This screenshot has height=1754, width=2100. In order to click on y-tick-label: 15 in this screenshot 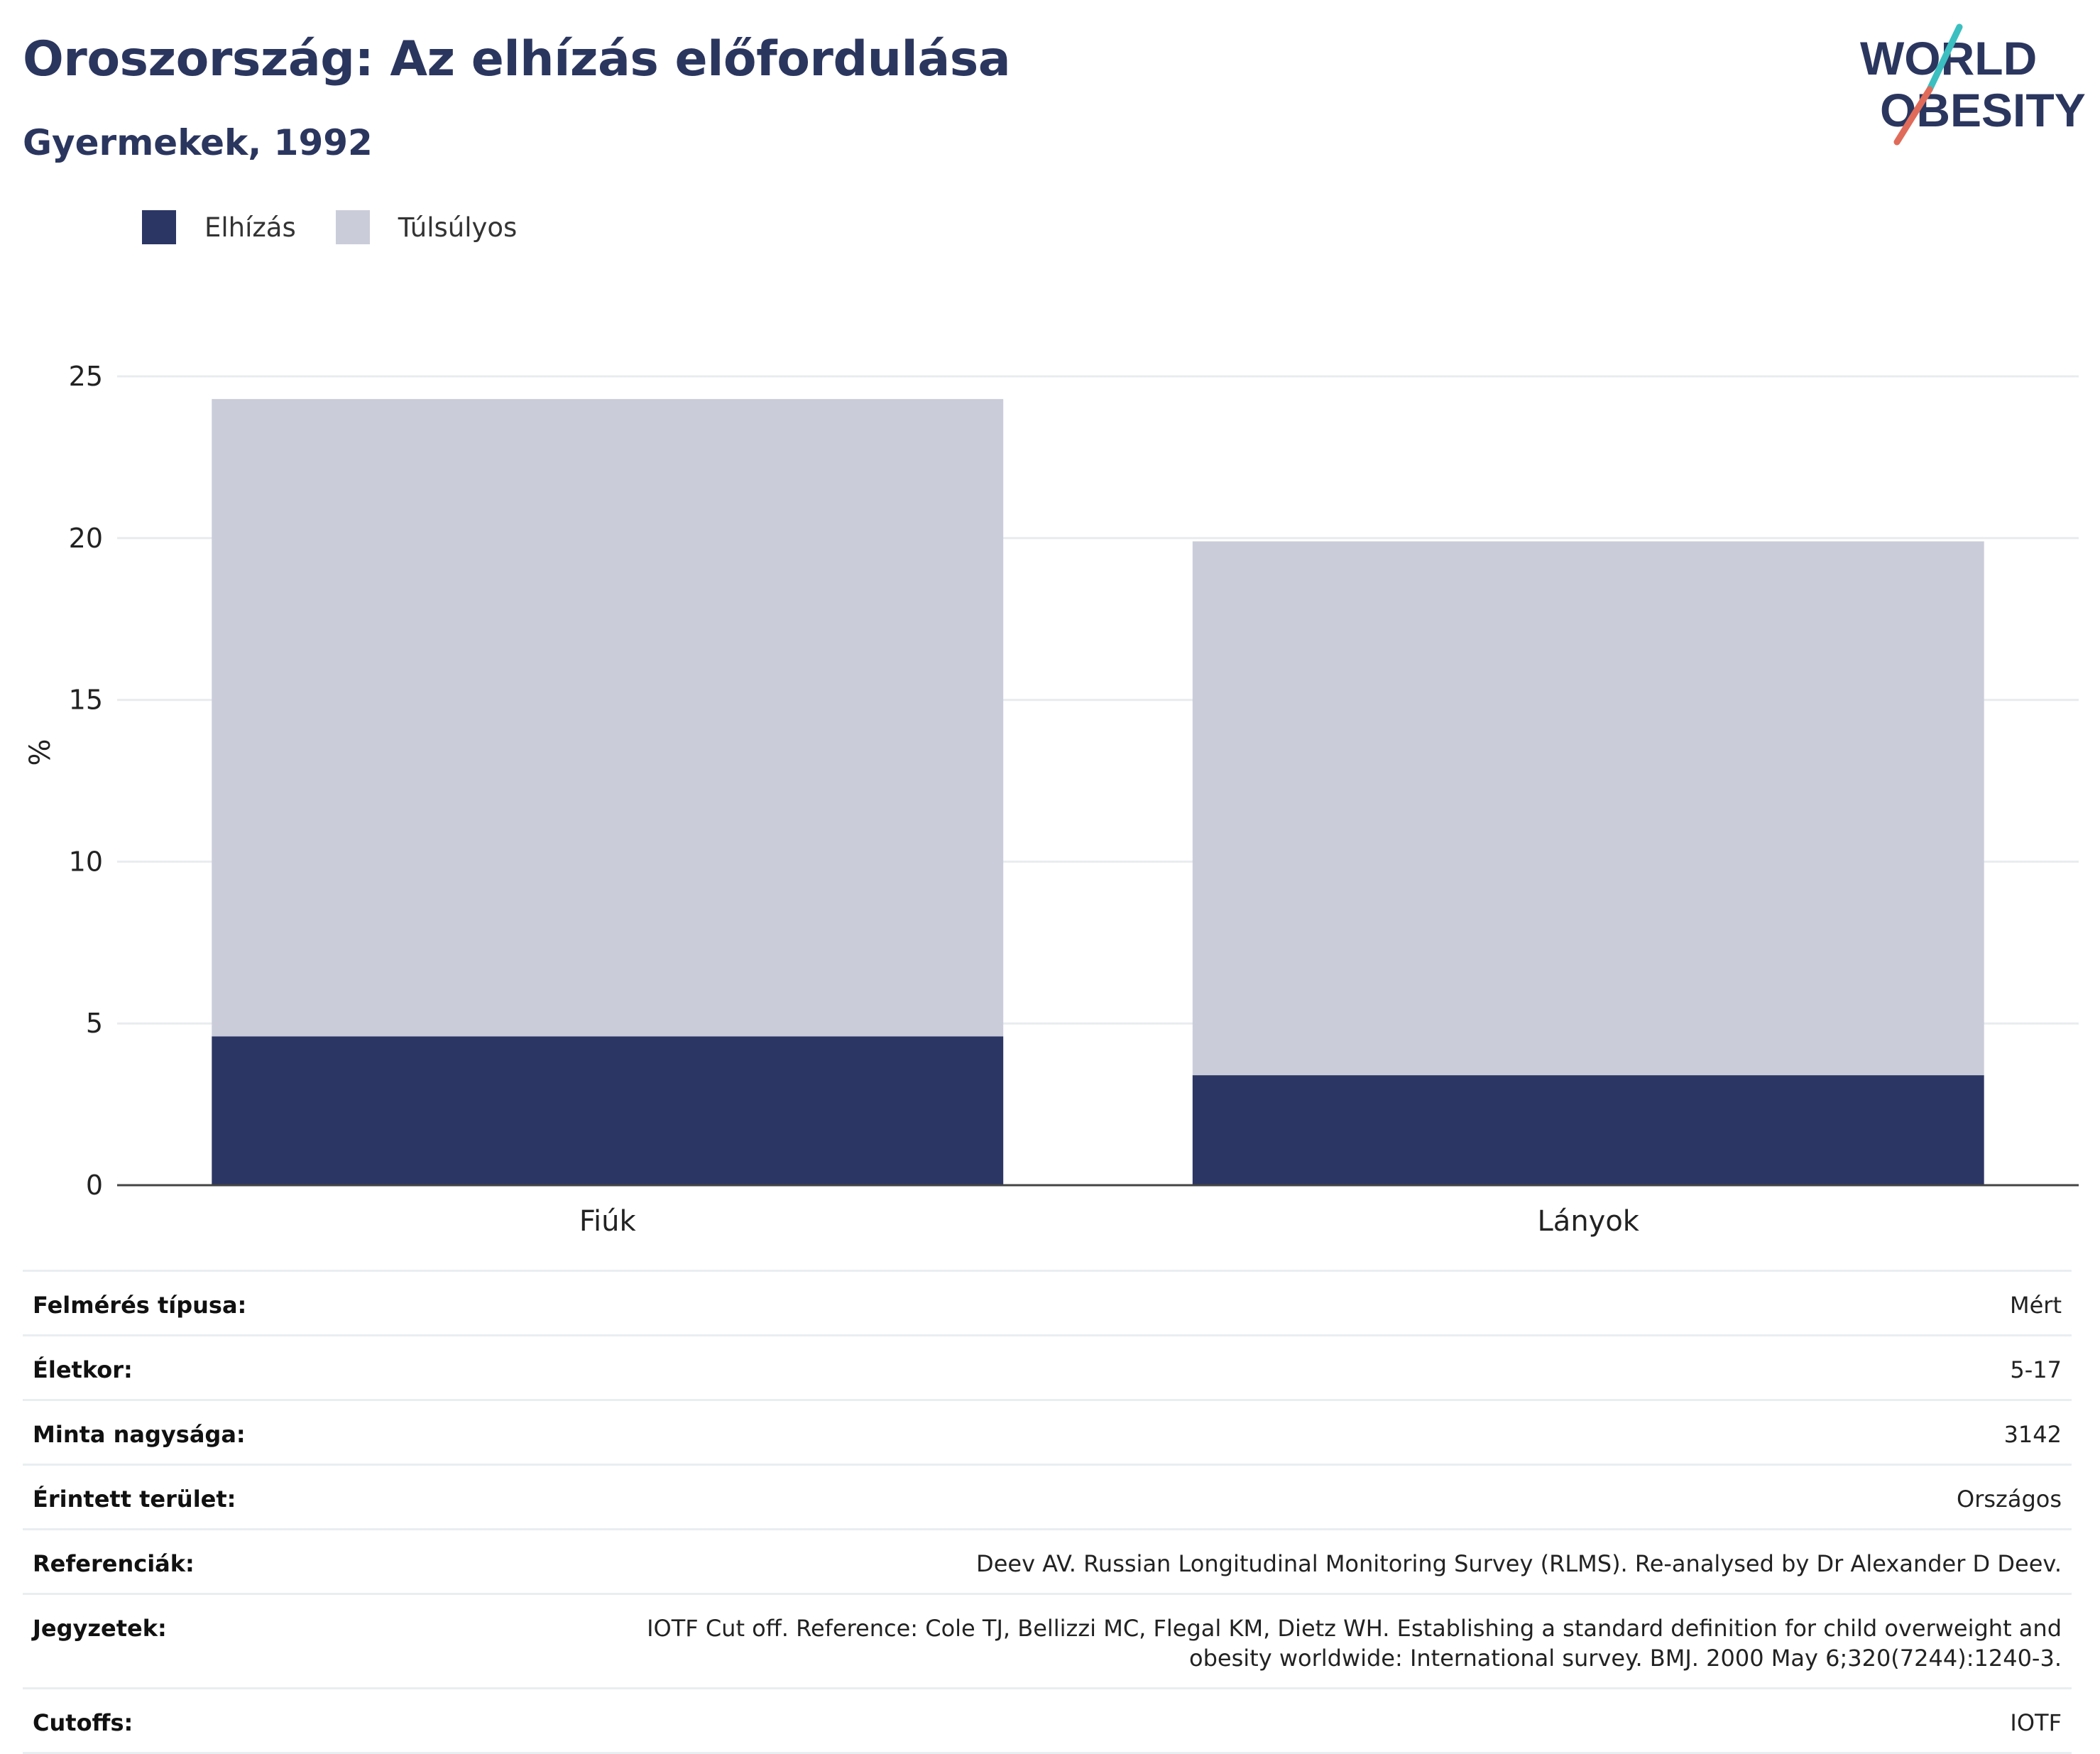, I will do `click(86, 700)`.